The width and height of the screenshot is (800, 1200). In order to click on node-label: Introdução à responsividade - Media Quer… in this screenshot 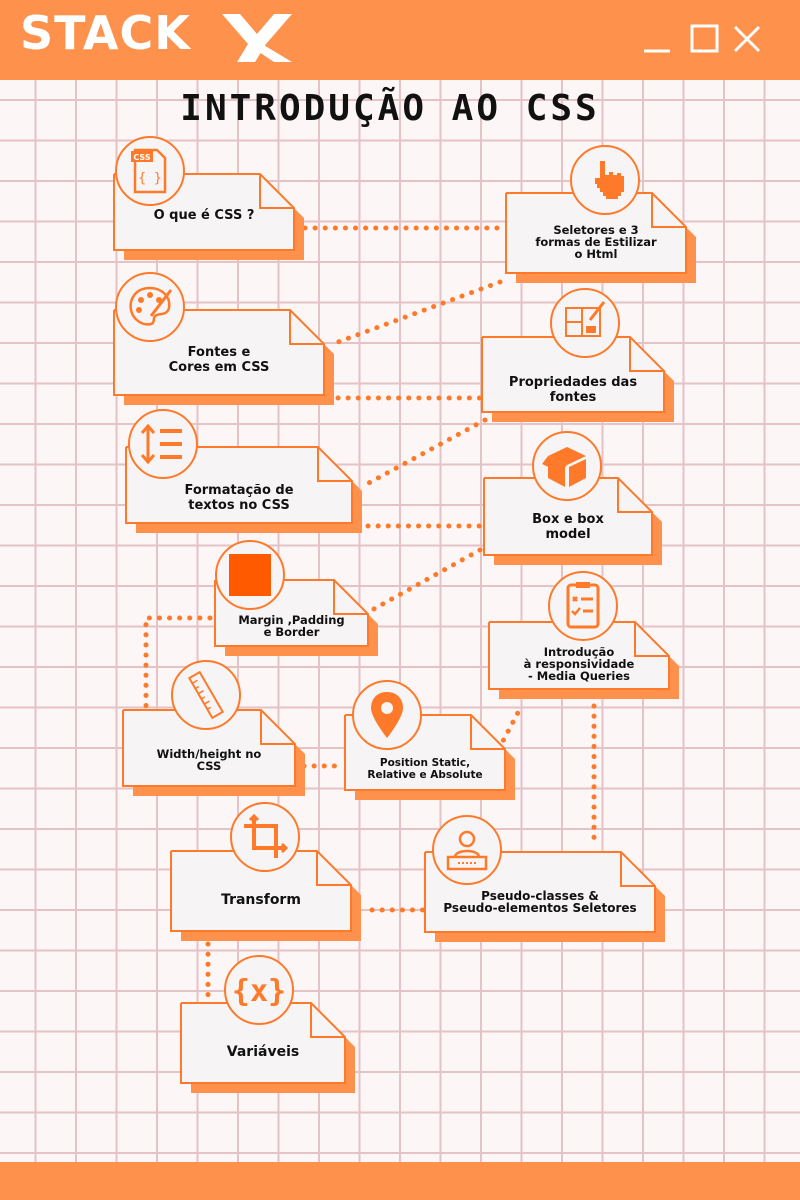, I will do `click(579, 664)`.